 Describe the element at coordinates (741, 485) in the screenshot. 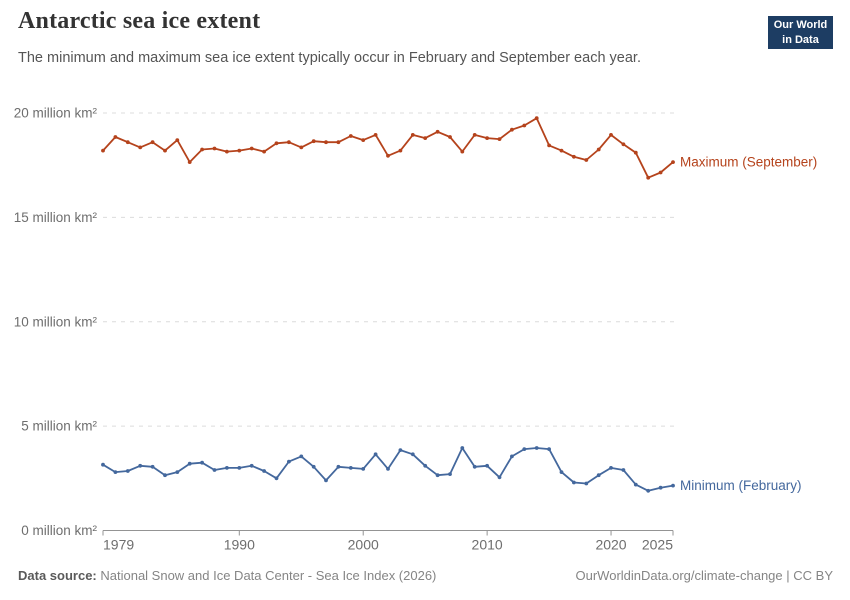

I see `series-label-minimum-february: Minimum (February)` at that location.